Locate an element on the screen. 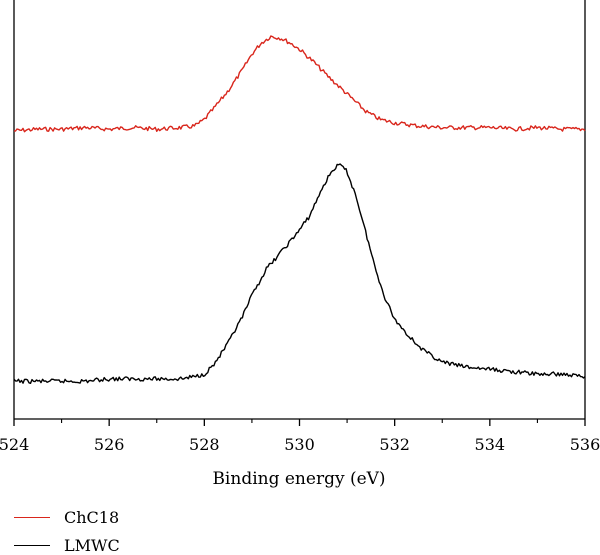  x-tick-label-526: 526 is located at coordinates (109, 444).